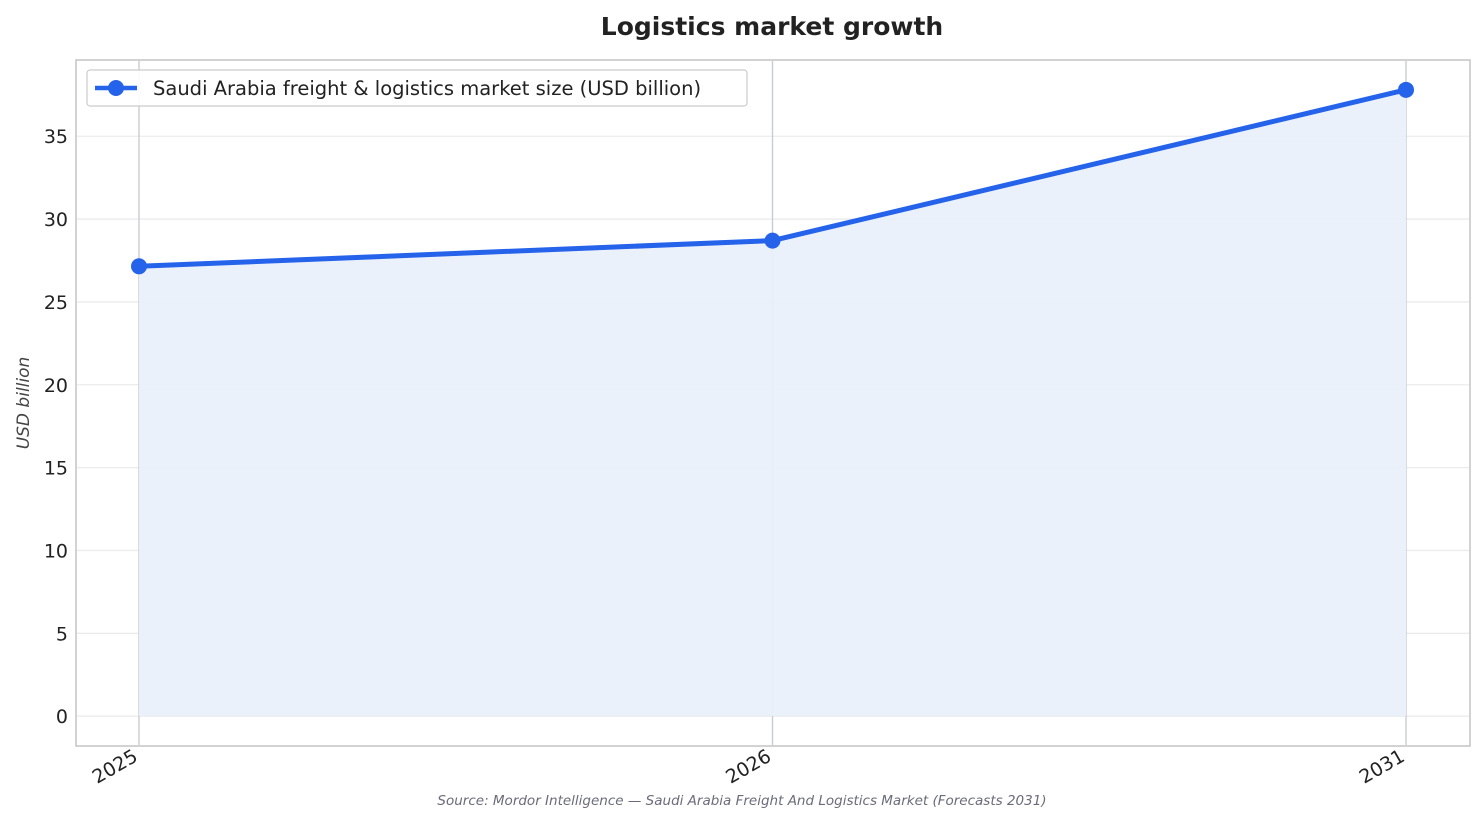 The image size is (1484, 823). I want to click on data-point-2026, so click(772, 240).